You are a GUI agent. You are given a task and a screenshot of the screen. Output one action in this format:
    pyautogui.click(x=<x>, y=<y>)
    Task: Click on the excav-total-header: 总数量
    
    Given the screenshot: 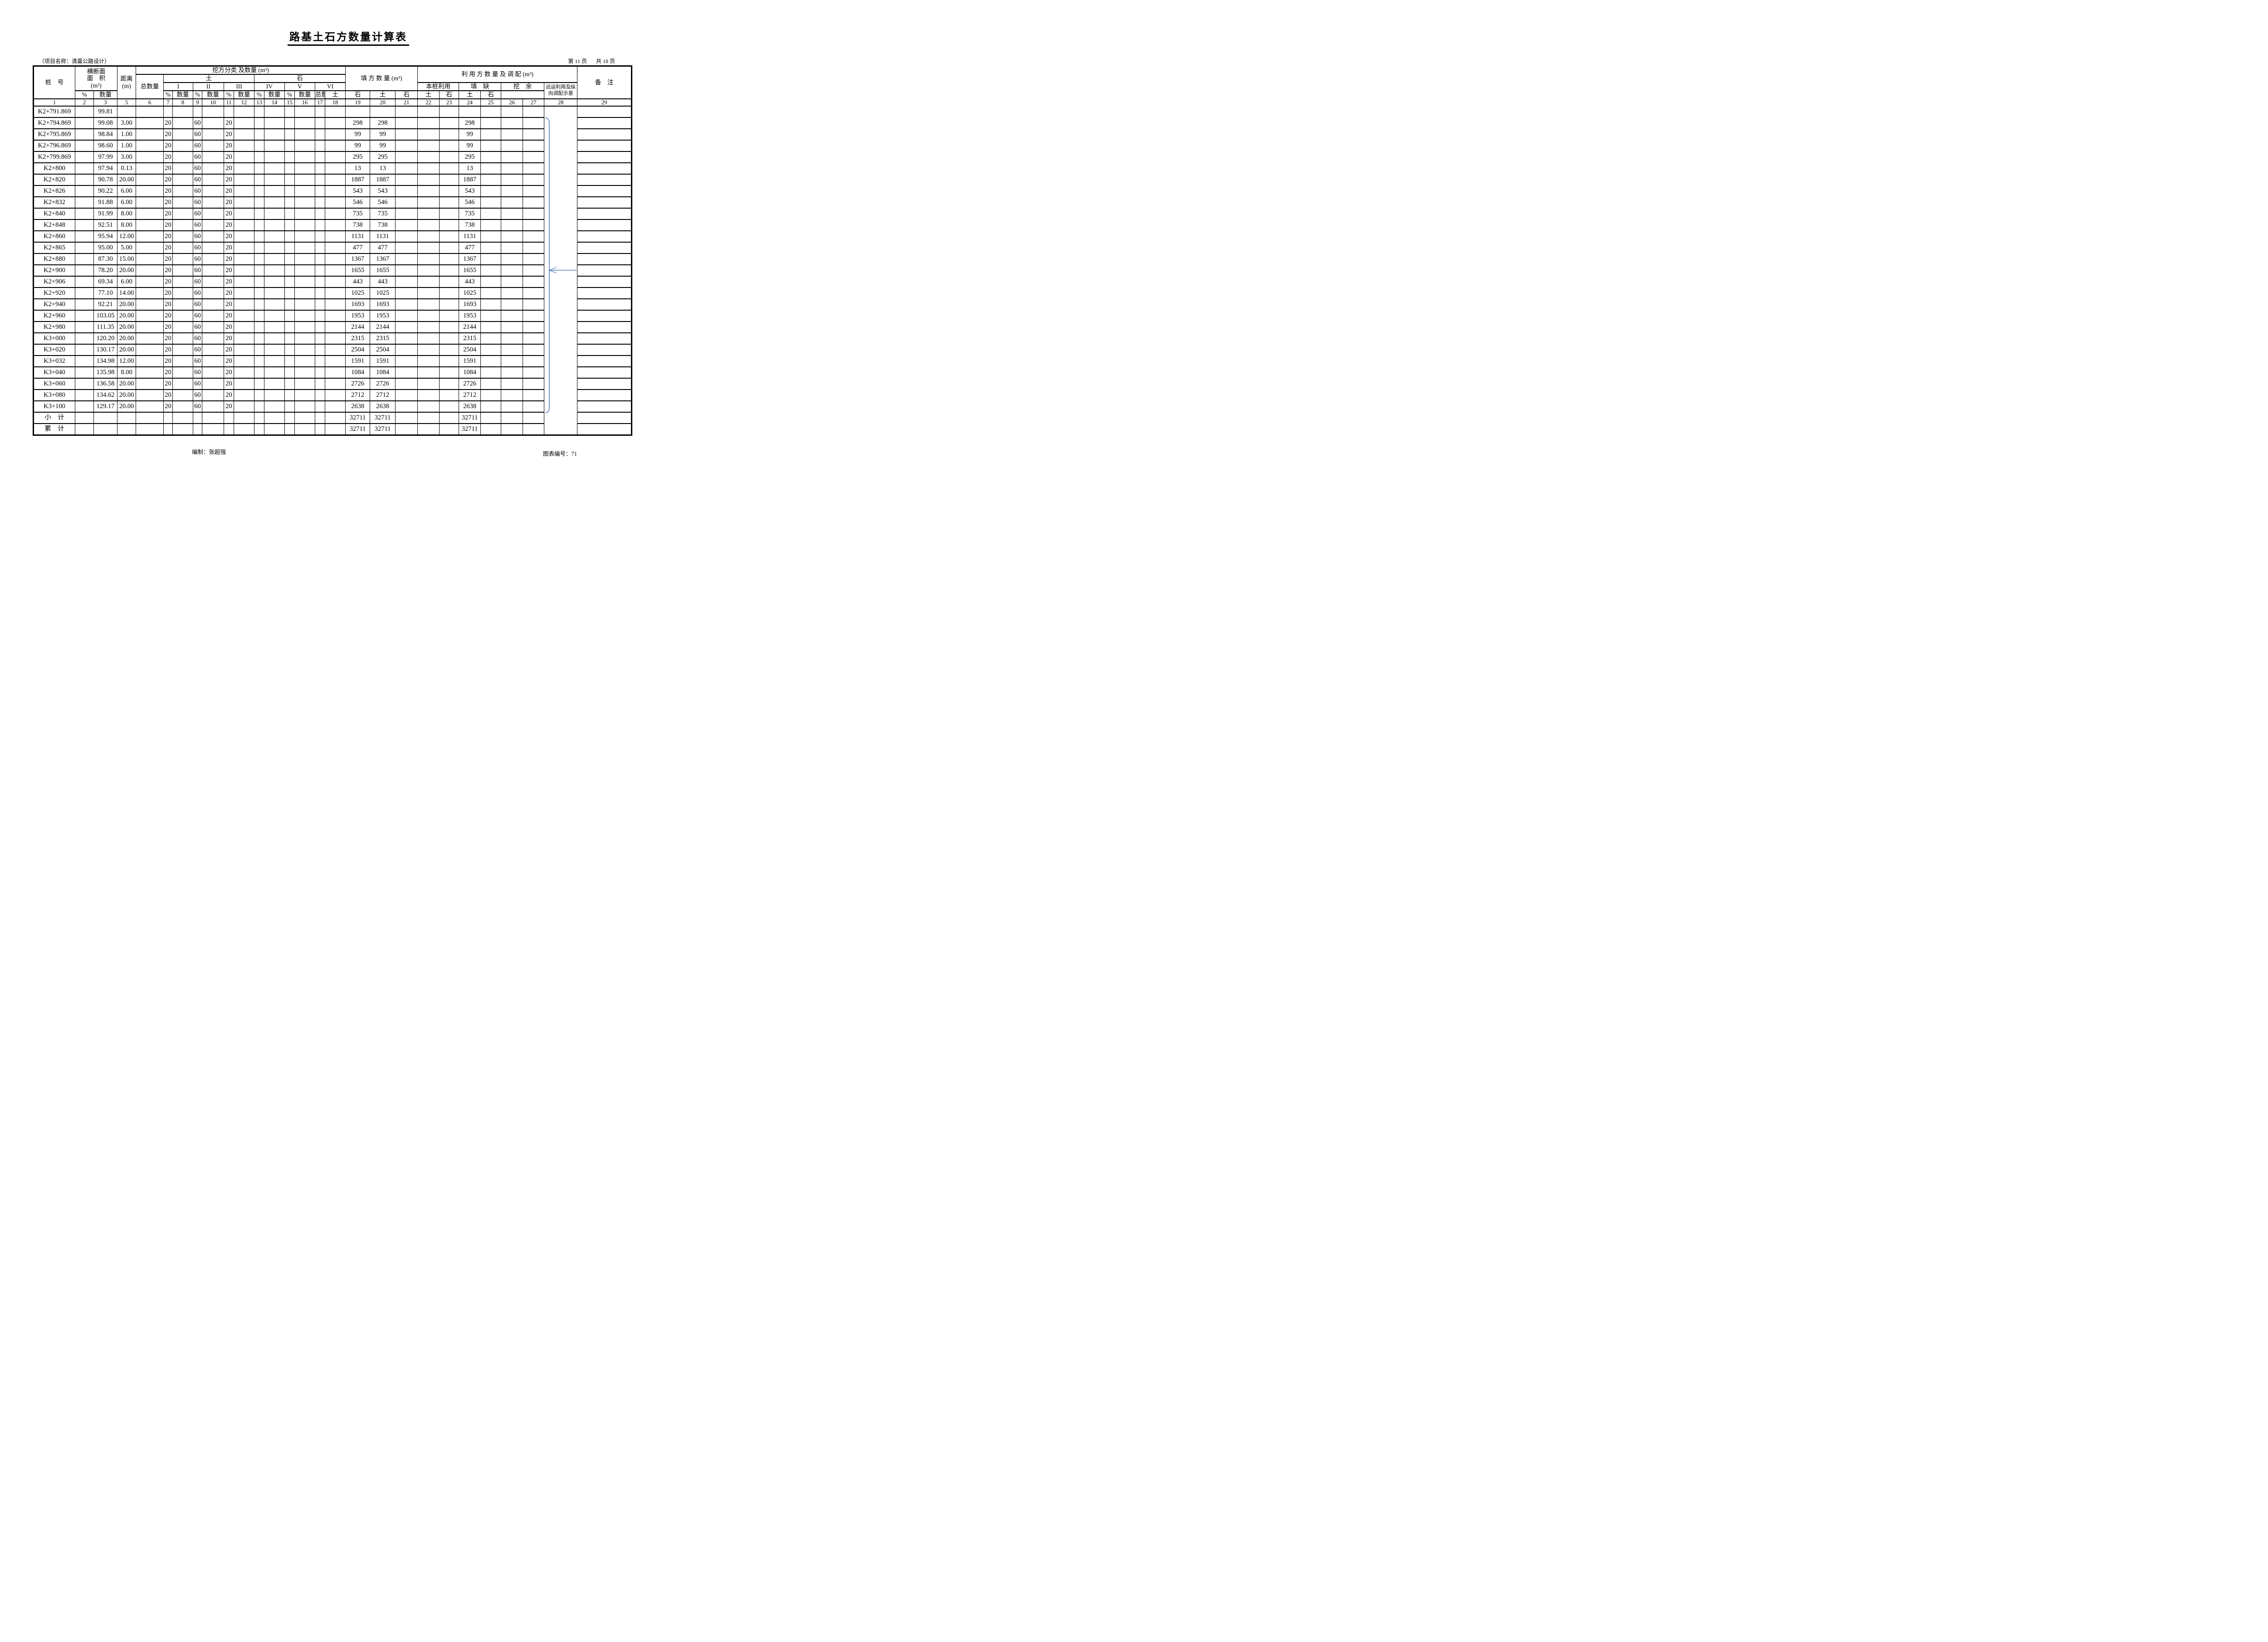 What is the action you would take?
    pyautogui.click(x=150, y=86)
    